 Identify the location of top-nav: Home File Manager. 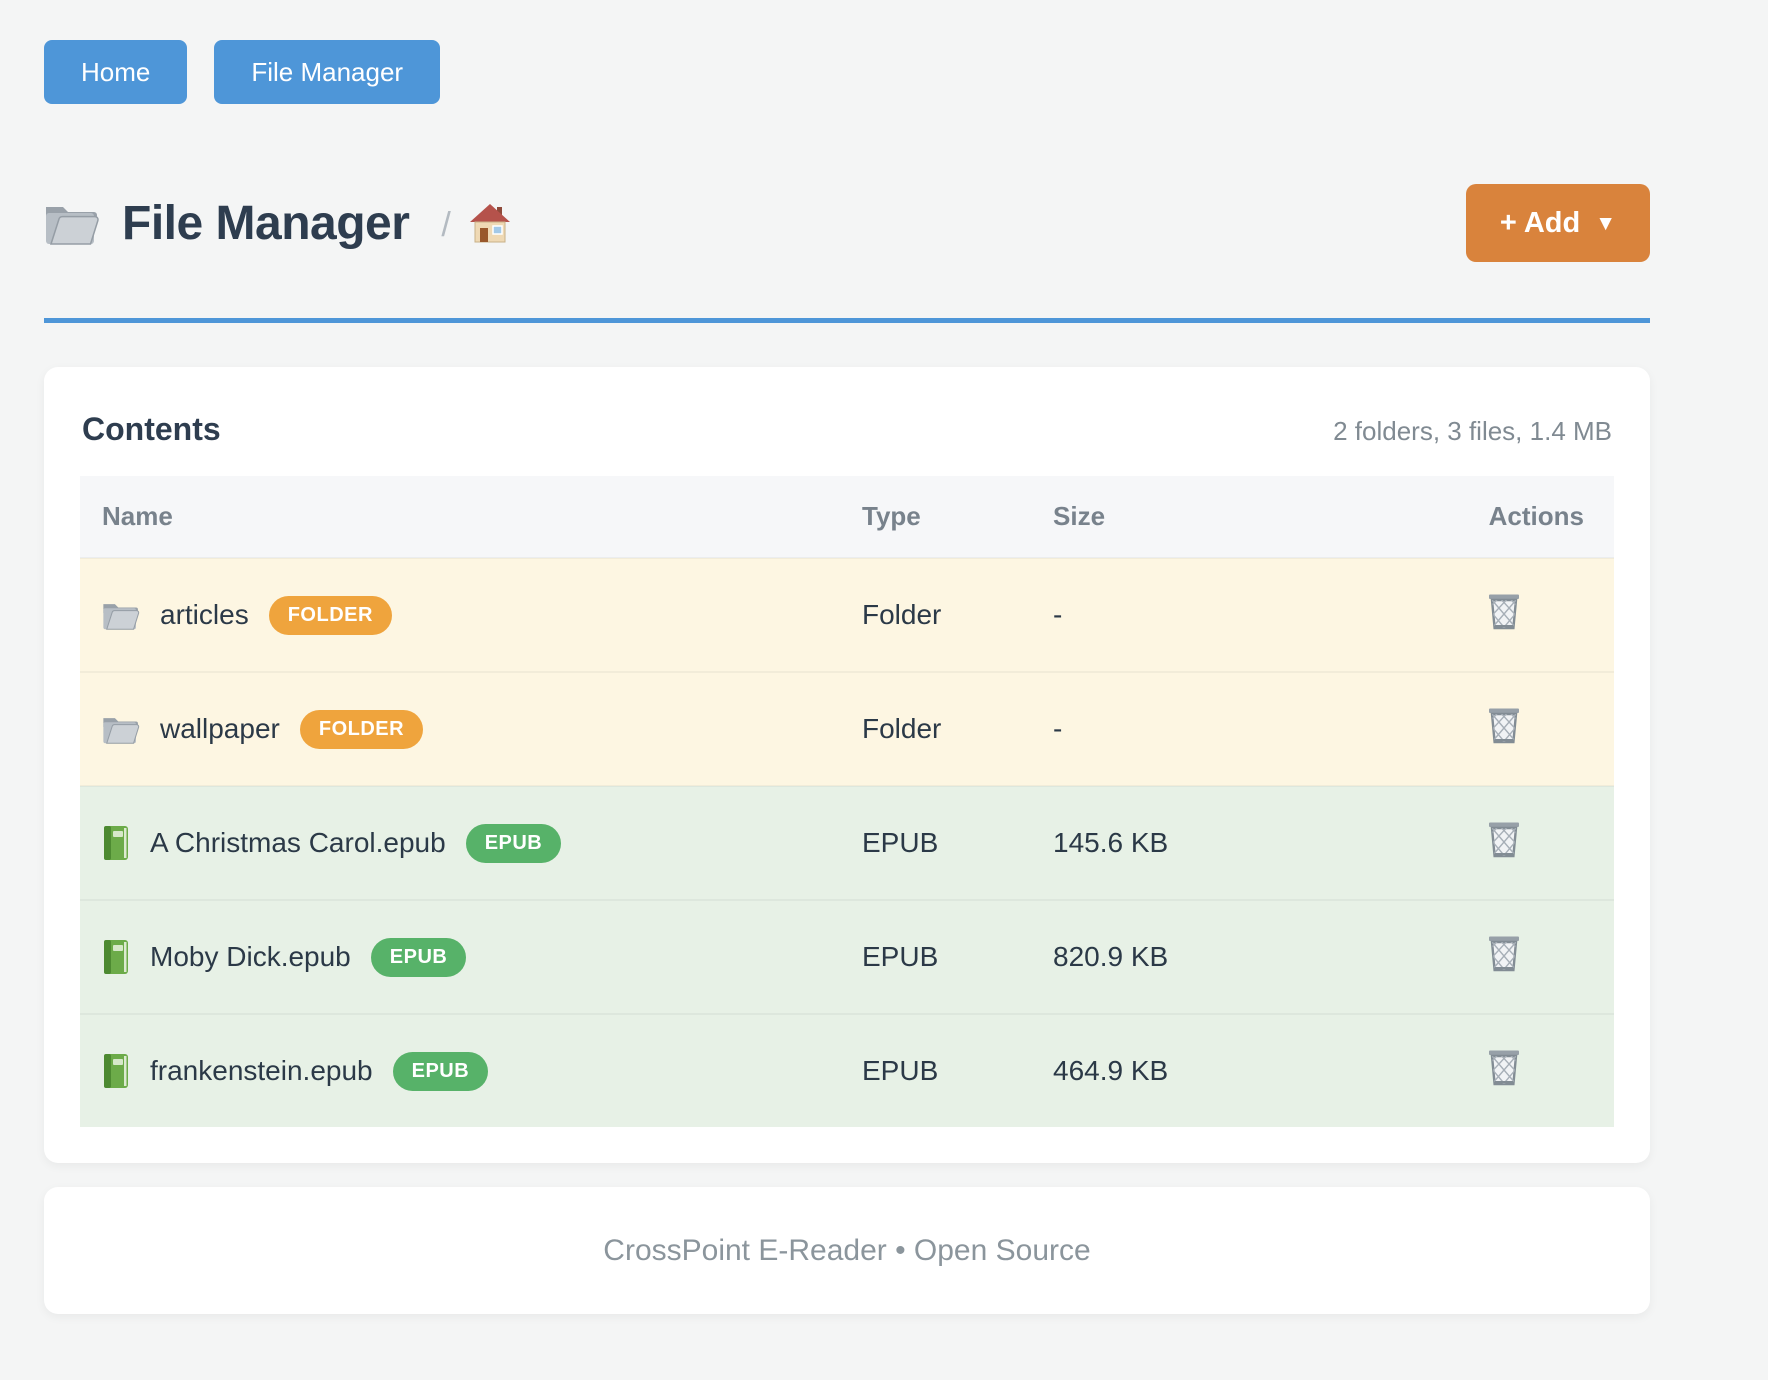
(847, 52).